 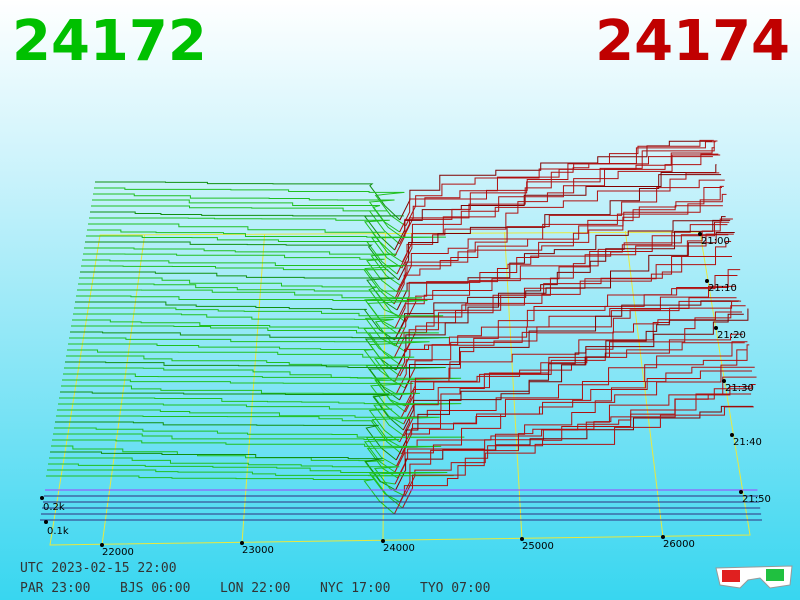 I want to click on price-label: 23000, so click(x=258, y=550).